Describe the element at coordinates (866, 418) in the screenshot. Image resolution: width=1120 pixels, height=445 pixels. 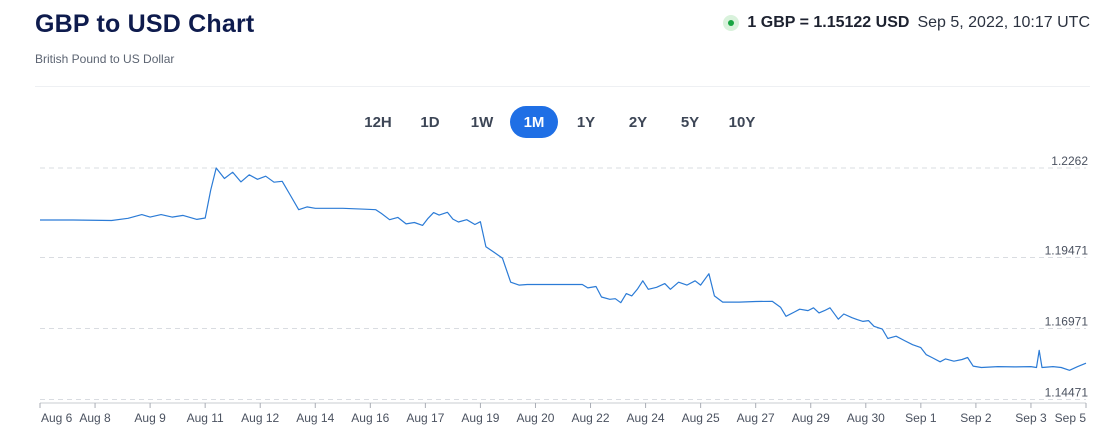
I see `x-tick-label: Aug 30` at that location.